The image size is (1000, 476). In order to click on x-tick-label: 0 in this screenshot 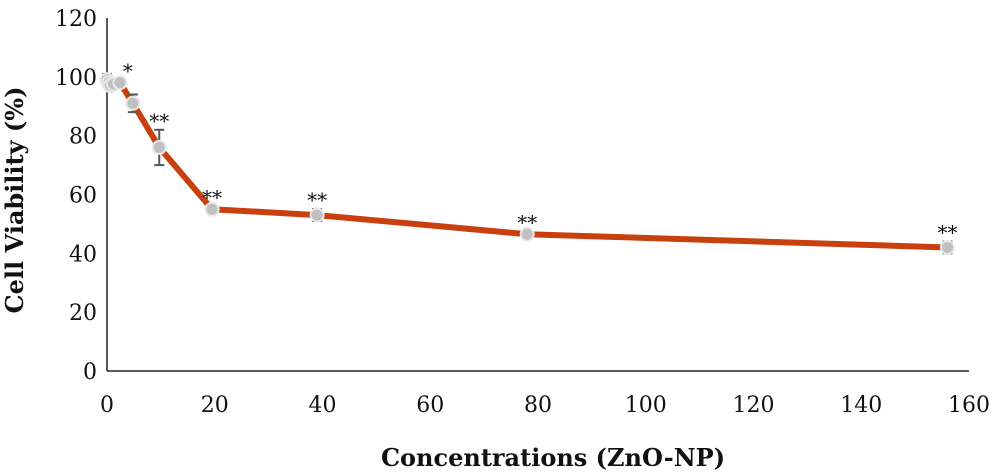, I will do `click(107, 405)`.